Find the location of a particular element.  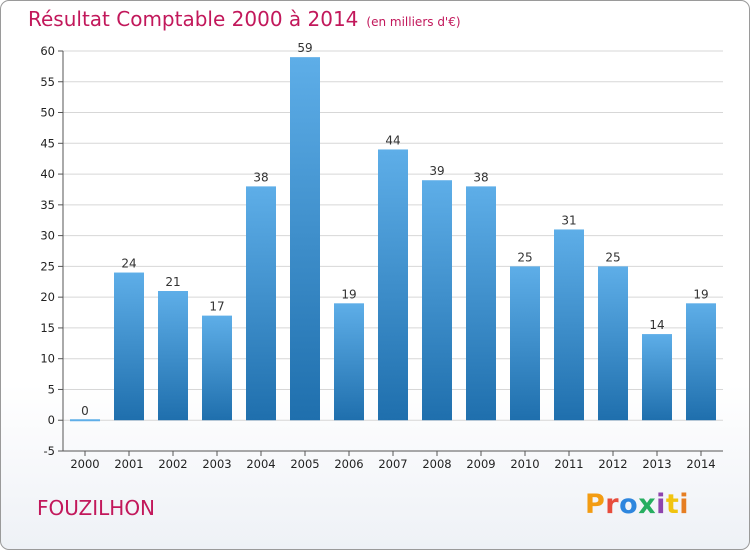

y-tick-label: 0 is located at coordinates (51, 420).